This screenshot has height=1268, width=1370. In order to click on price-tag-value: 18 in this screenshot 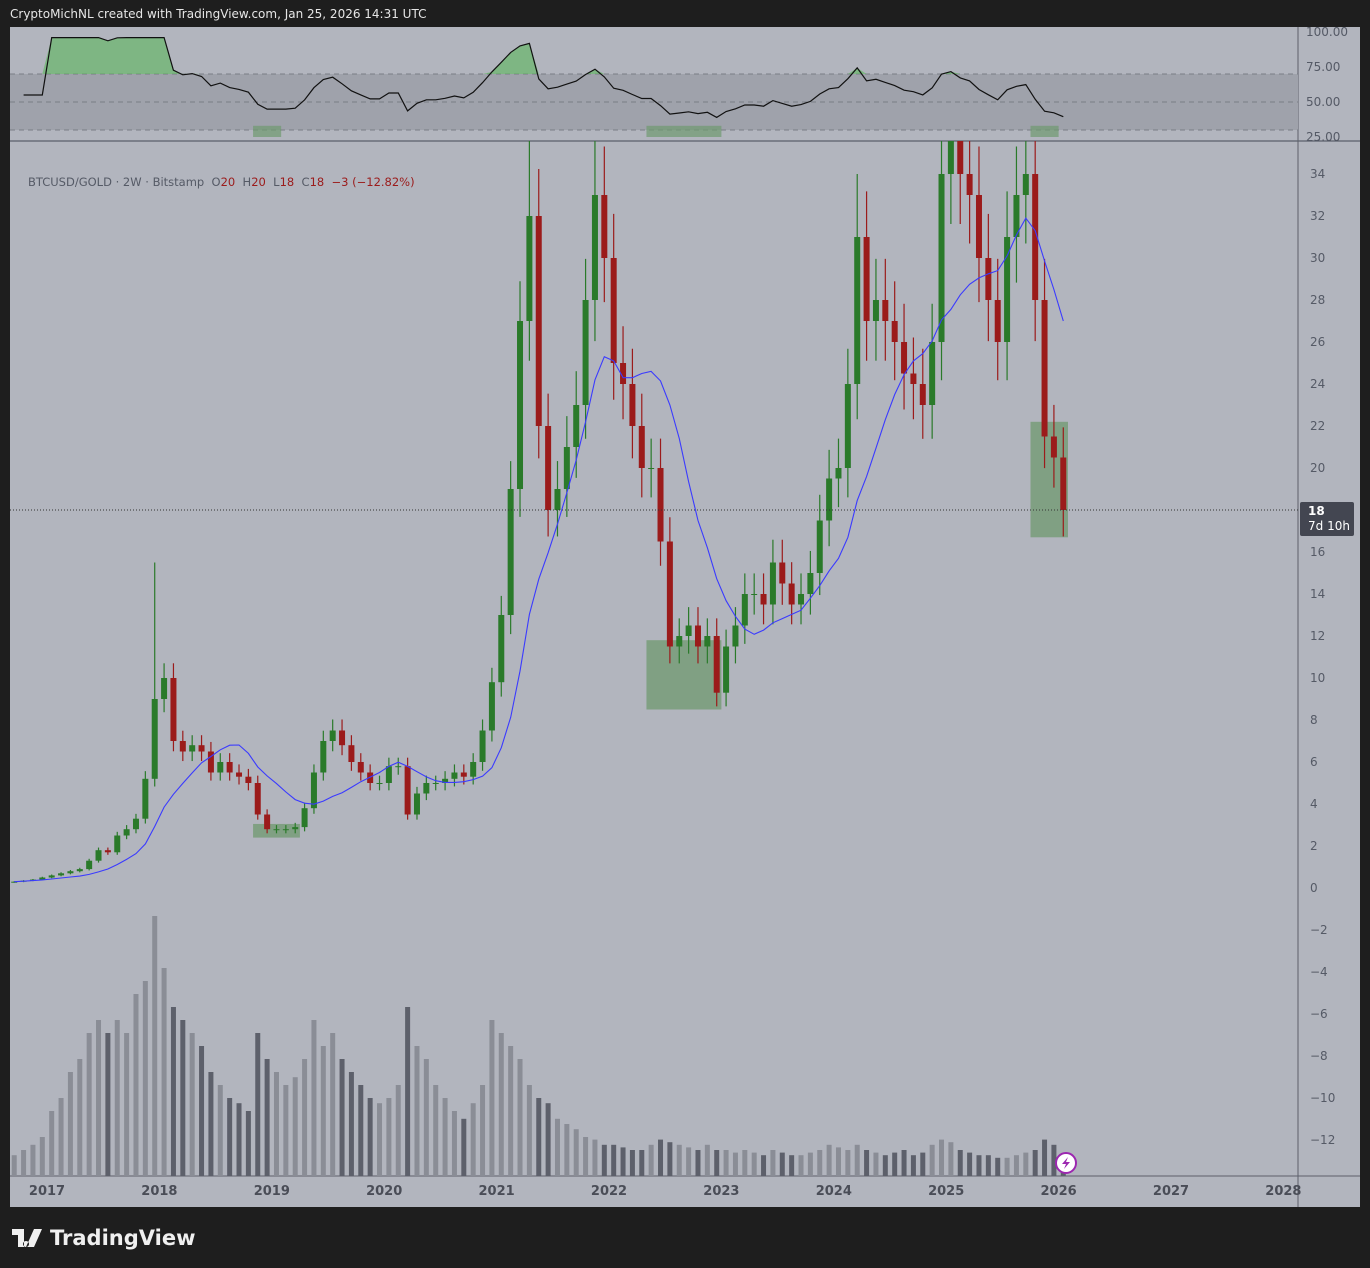, I will do `click(1316, 511)`.